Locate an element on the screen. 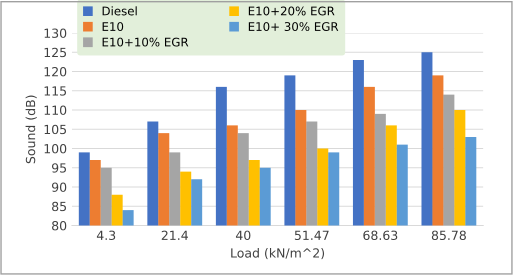 The width and height of the screenshot is (514, 275). y-tick-label: 95 is located at coordinates (59, 168).